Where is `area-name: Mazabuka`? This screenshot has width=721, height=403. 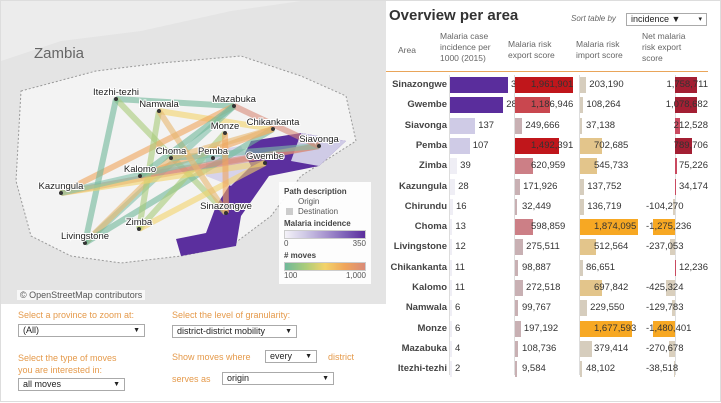 area-name: Mazabuka is located at coordinates (424, 348).